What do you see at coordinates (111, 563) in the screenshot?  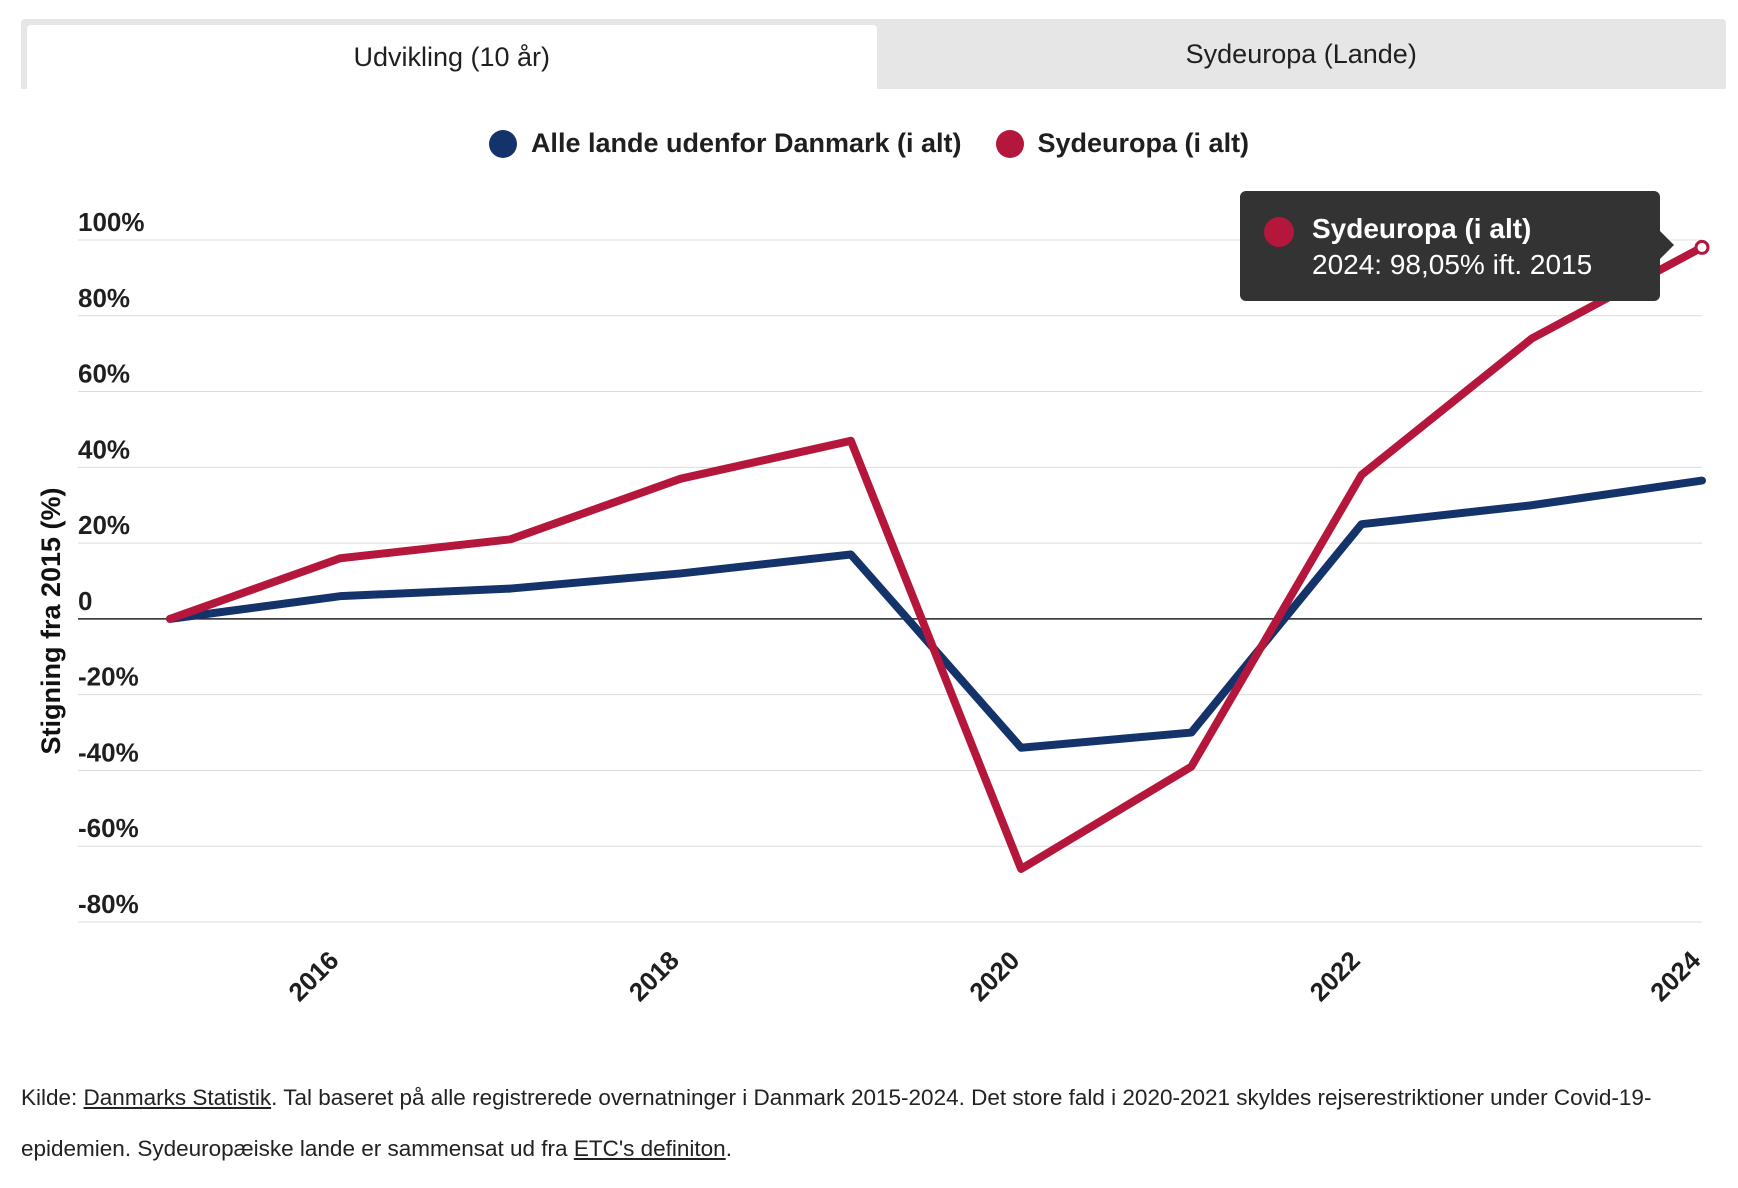 I see `y-axis-ticks: 100% 80% 60% 40% 20% 0 -20% -40% -60% -80%` at bounding box center [111, 563].